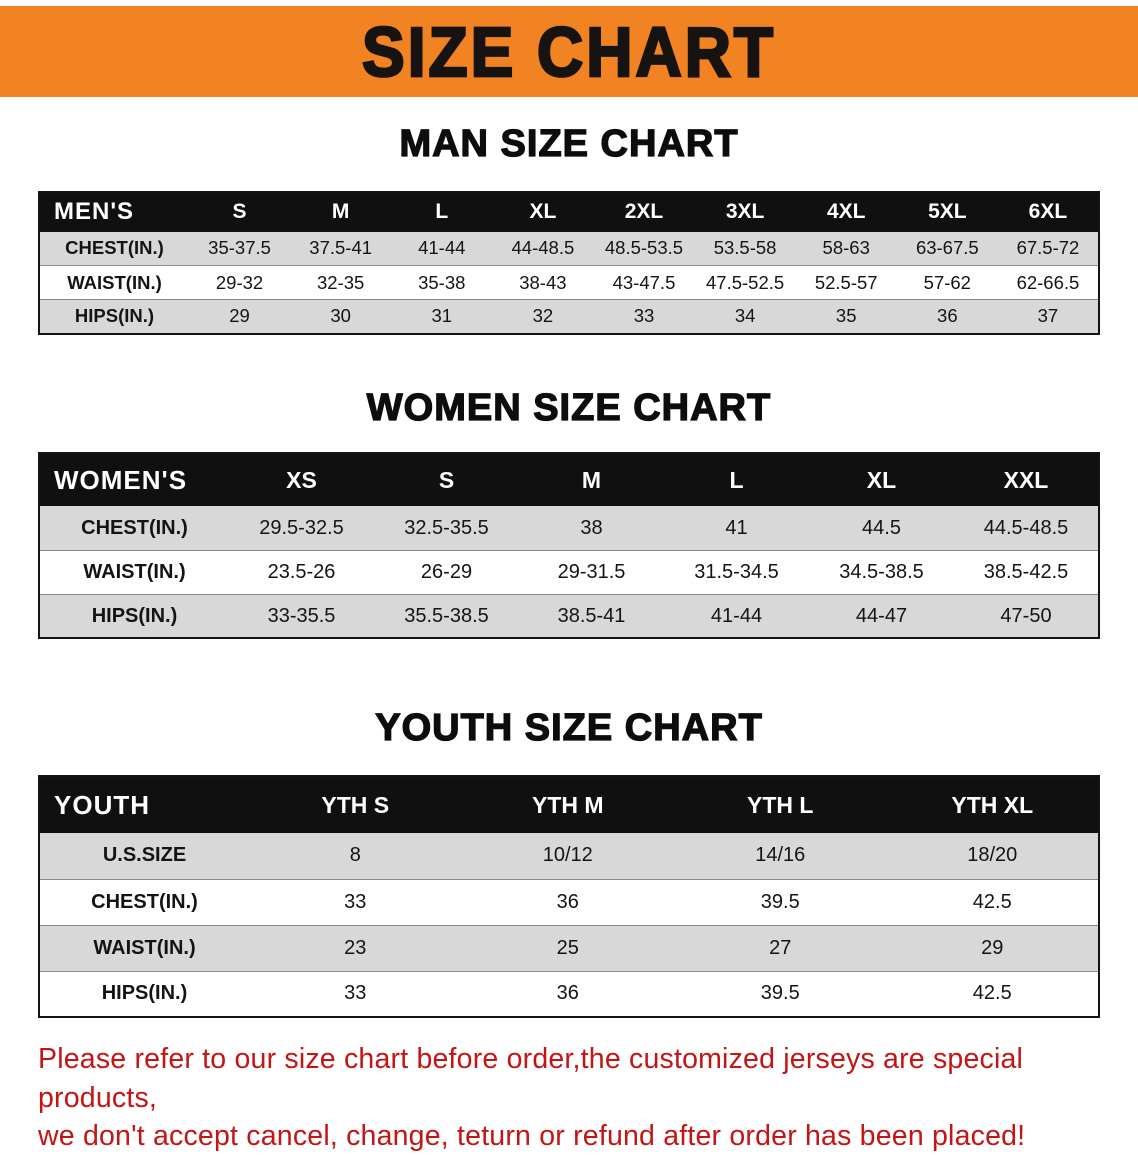 The width and height of the screenshot is (1138, 1155). What do you see at coordinates (446, 571) in the screenshot?
I see `size-value-cell: 26-29` at bounding box center [446, 571].